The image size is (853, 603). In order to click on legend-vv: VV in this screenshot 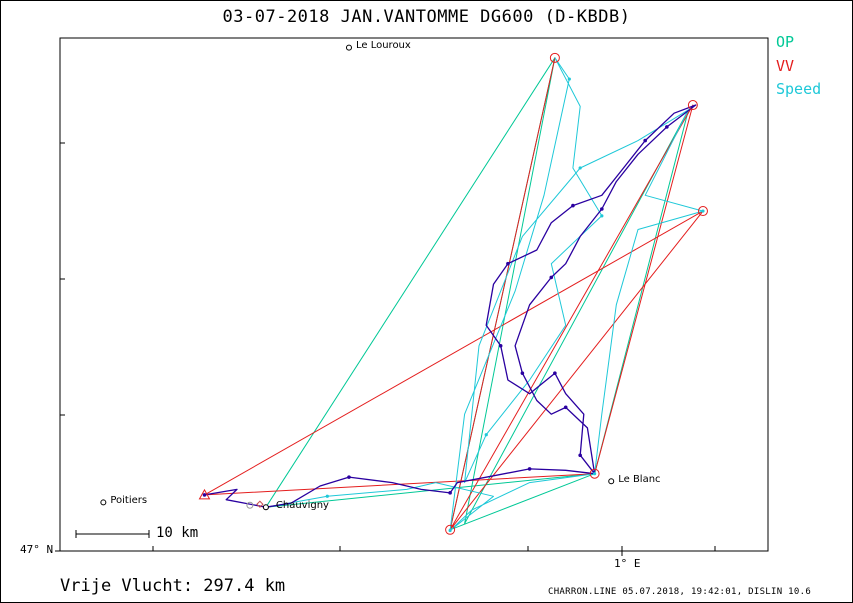, I will do `click(785, 66)`.